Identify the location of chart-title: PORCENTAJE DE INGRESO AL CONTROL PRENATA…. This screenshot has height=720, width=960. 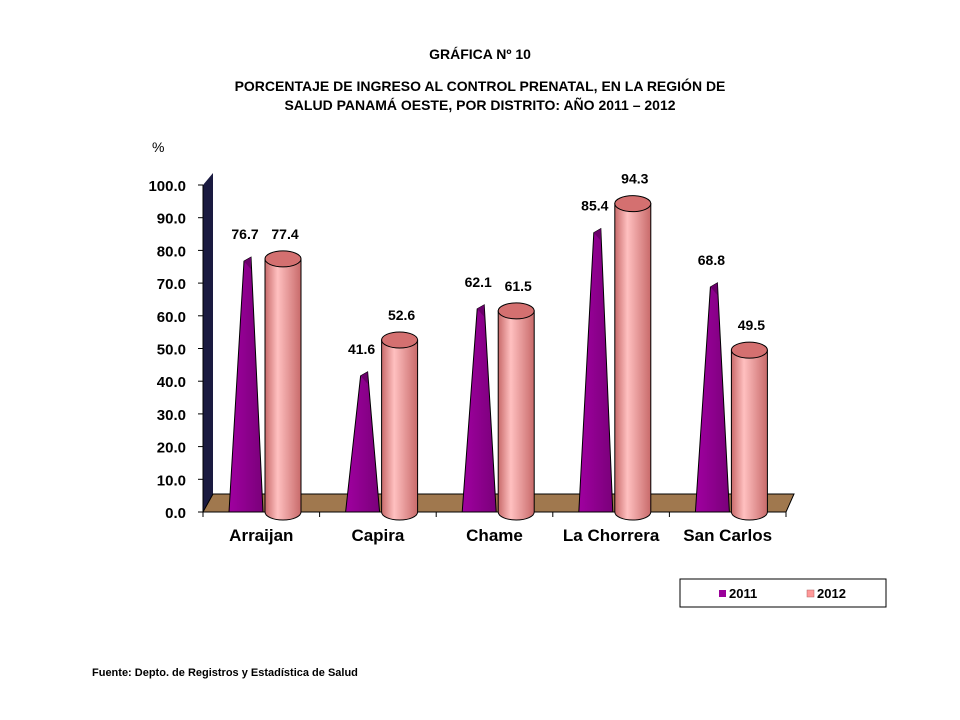
(480, 96).